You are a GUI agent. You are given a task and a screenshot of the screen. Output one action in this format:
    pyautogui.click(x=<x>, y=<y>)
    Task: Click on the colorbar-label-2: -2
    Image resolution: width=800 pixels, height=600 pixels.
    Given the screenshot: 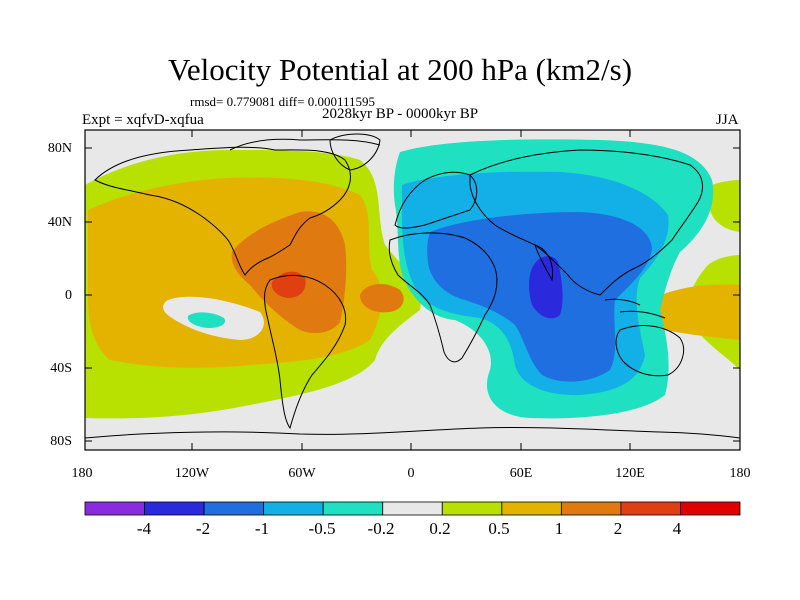 What is the action you would take?
    pyautogui.click(x=203, y=528)
    